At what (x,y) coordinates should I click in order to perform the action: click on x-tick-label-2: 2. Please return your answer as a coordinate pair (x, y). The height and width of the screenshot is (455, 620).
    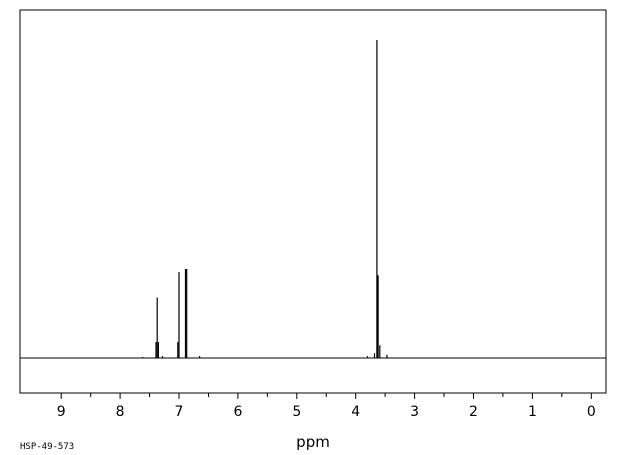
    Looking at the image, I should click on (473, 412).